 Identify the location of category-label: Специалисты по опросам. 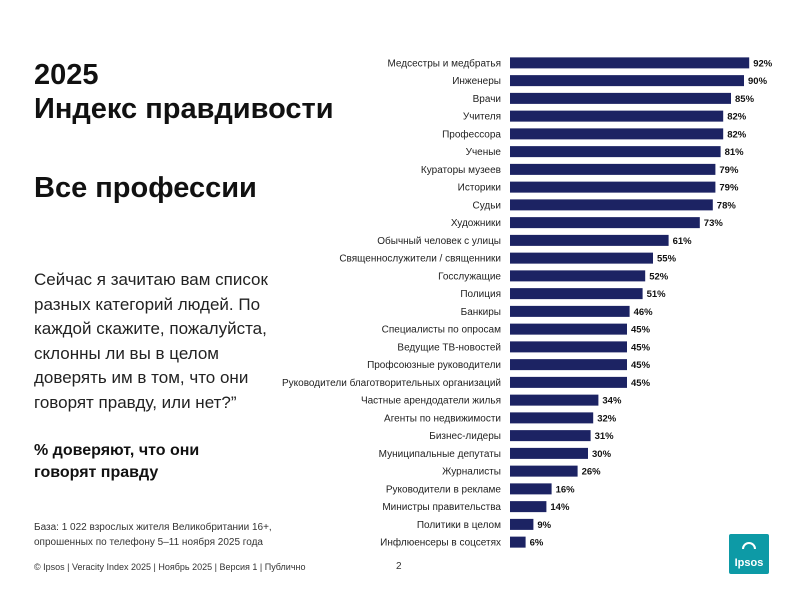
(441, 330).